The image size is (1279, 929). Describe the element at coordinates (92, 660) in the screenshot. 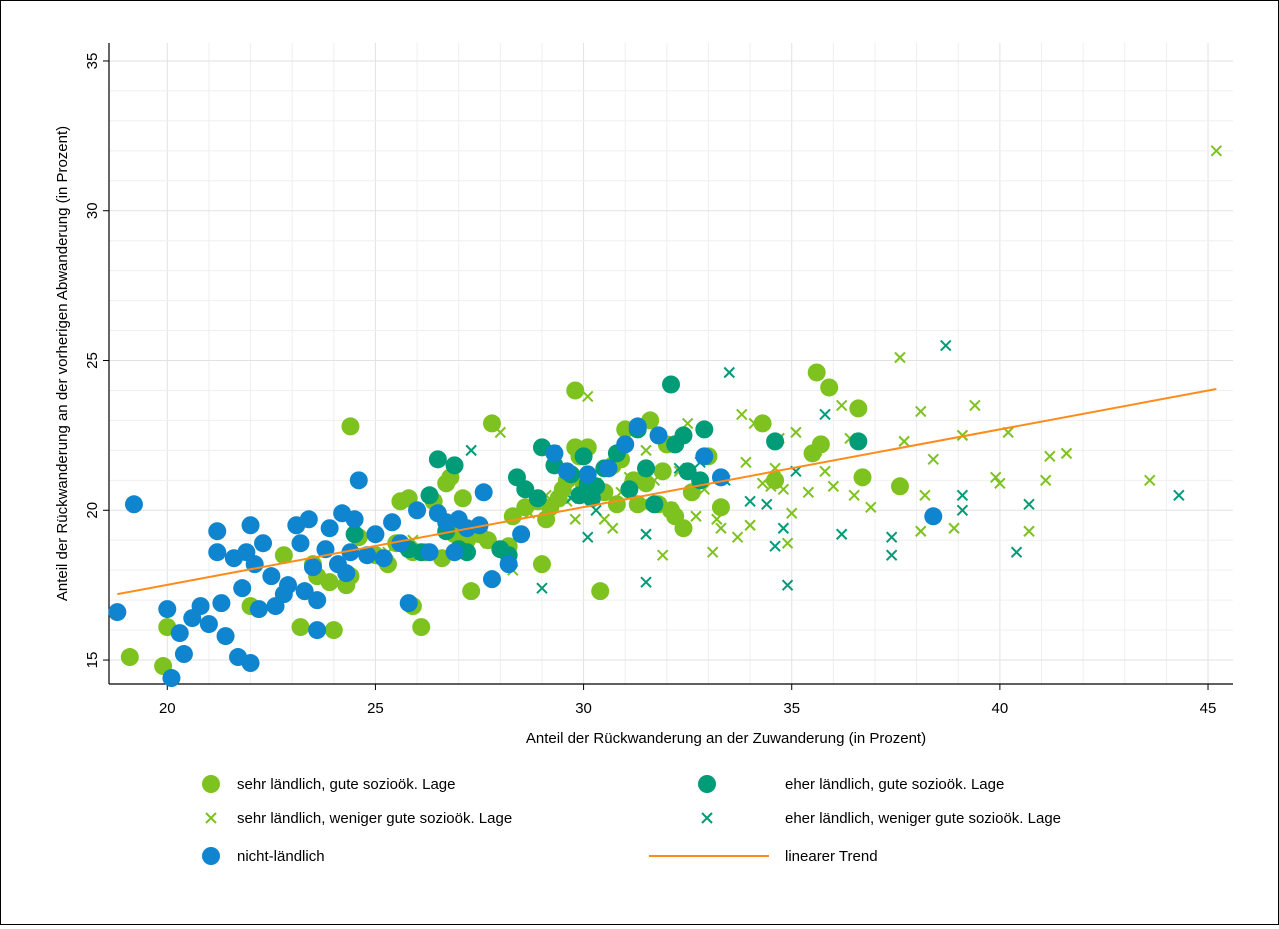

I see `y-tick-label: 15` at that location.